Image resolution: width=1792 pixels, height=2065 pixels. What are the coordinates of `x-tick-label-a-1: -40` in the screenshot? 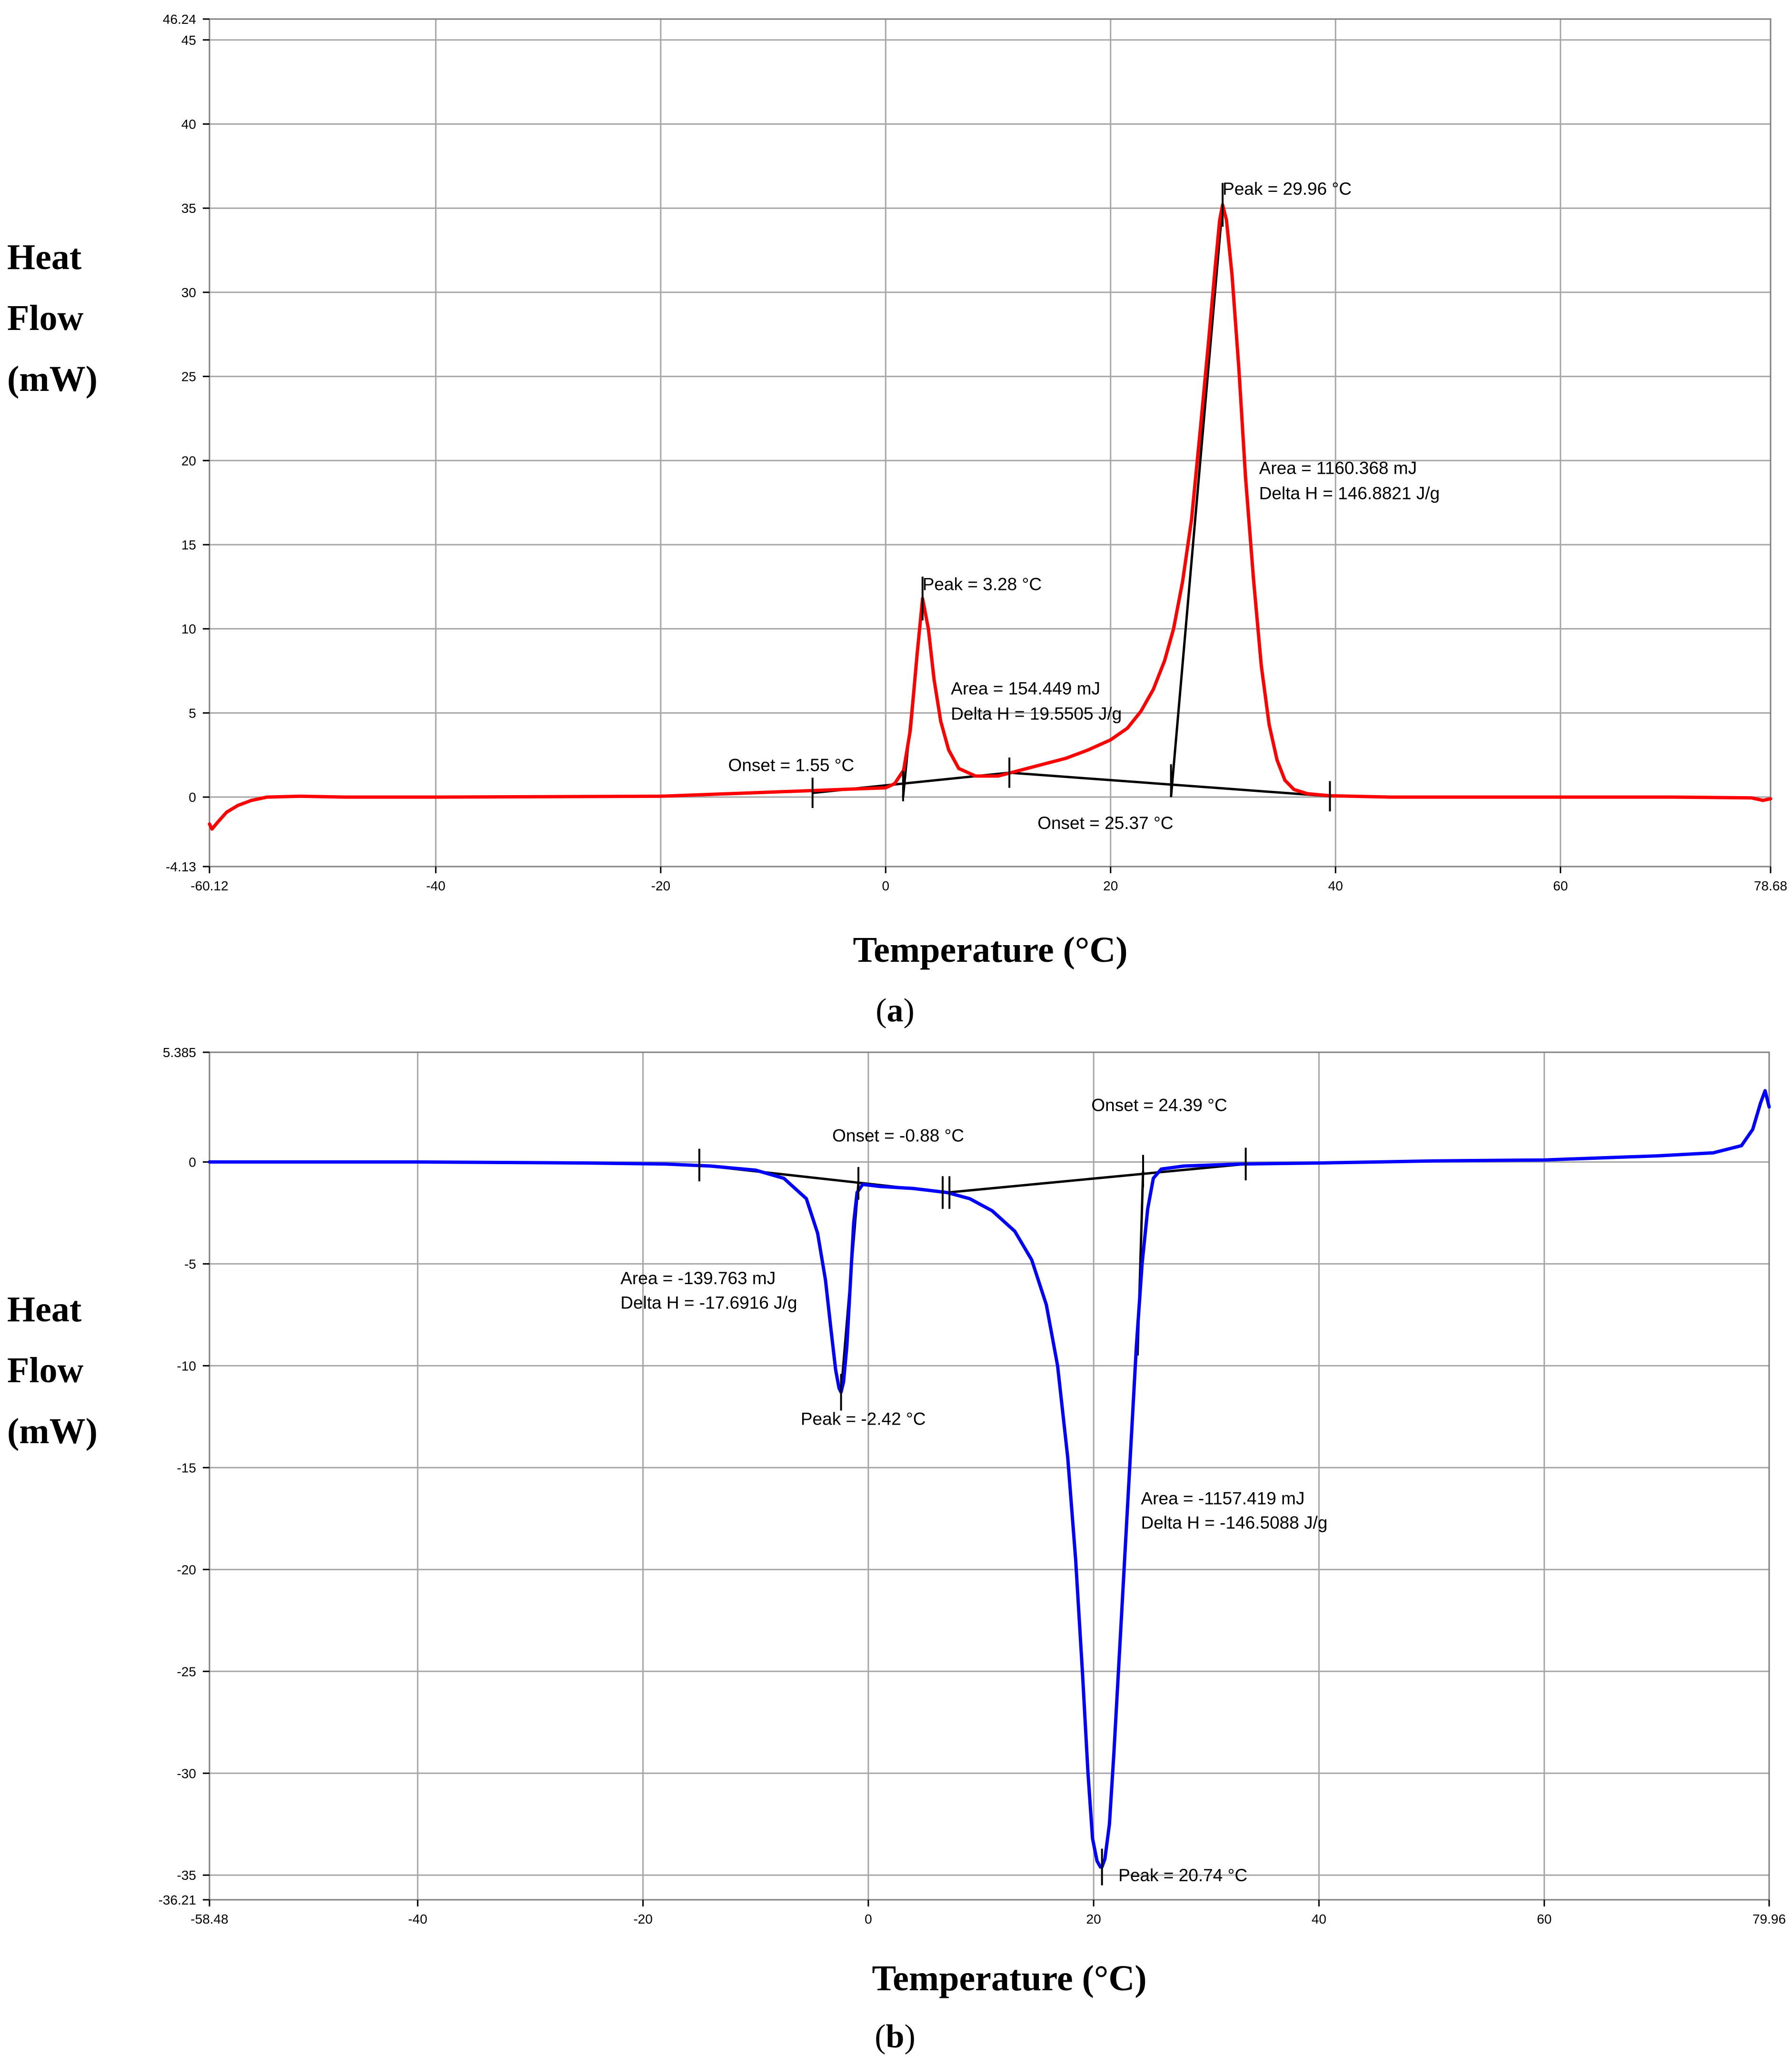 It's located at (435, 885).